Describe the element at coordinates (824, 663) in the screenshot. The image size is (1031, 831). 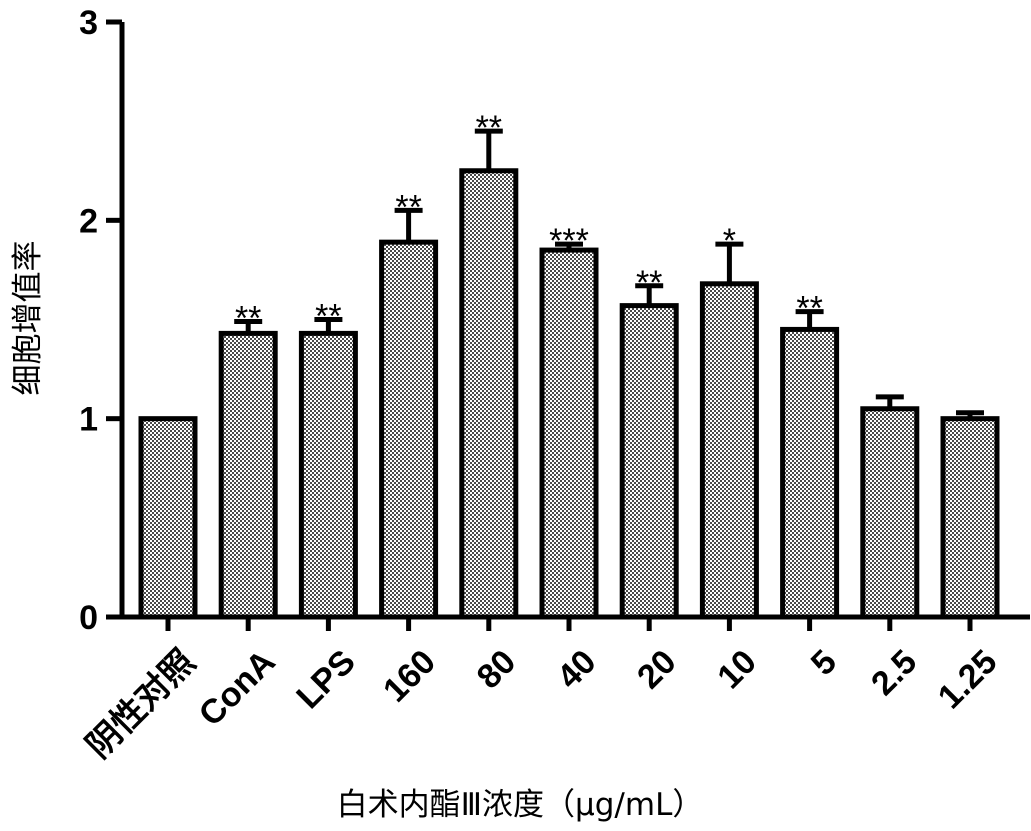
I see `x-tick-label: 5` at that location.